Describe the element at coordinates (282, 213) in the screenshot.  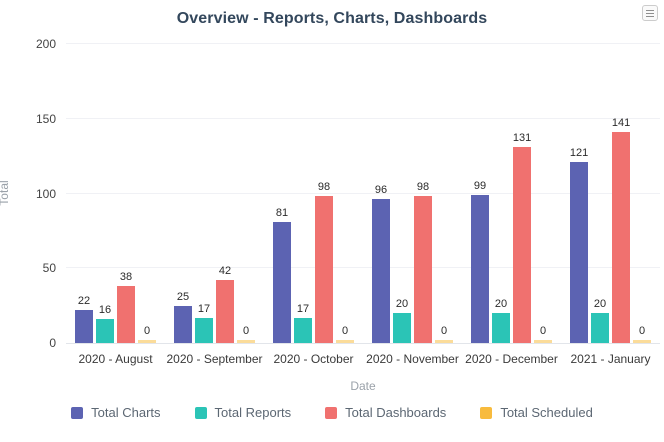
I see `bar-value-label: 81` at that location.